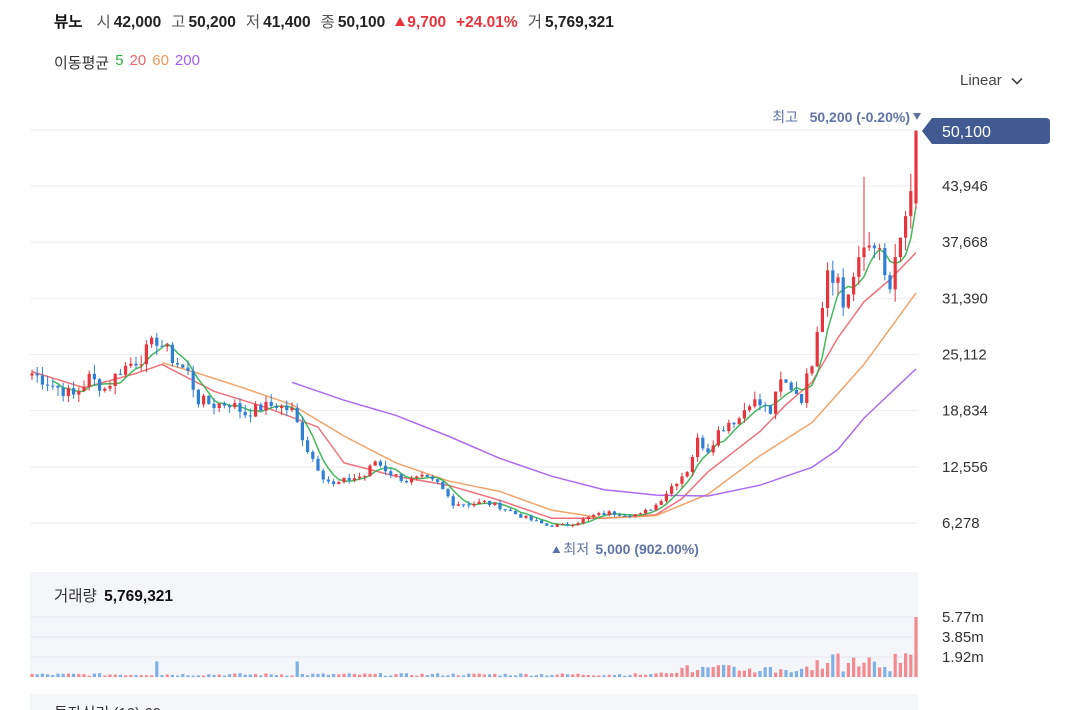 This screenshot has height=710, width=1065. I want to click on close-label: 종, so click(327, 22).